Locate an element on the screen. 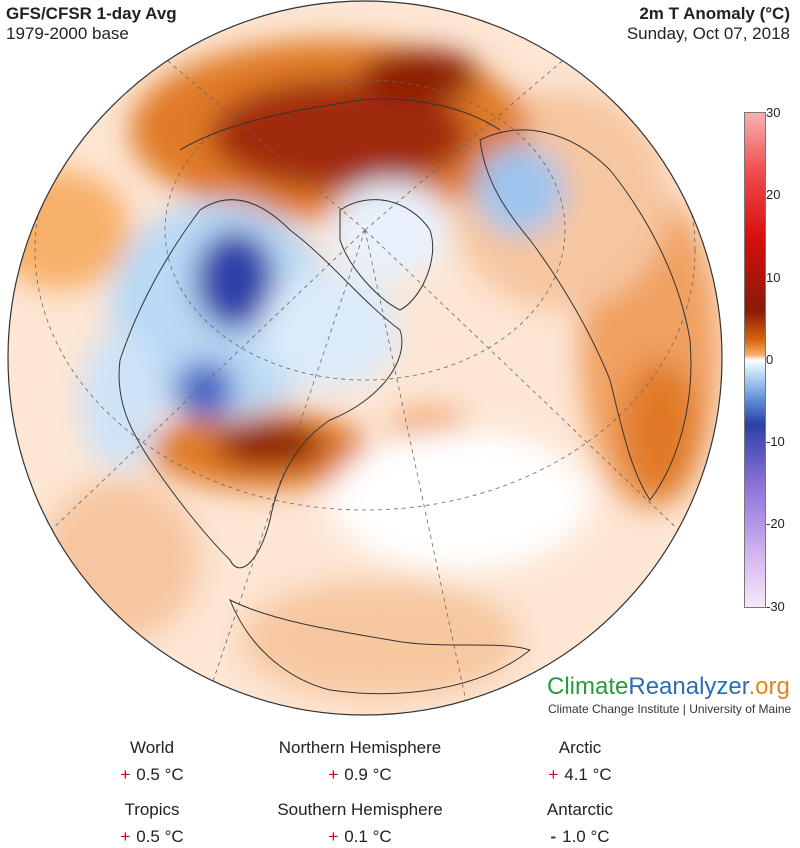  variable-title: 2m T Anomaly (°C) is located at coordinates (714, 13).